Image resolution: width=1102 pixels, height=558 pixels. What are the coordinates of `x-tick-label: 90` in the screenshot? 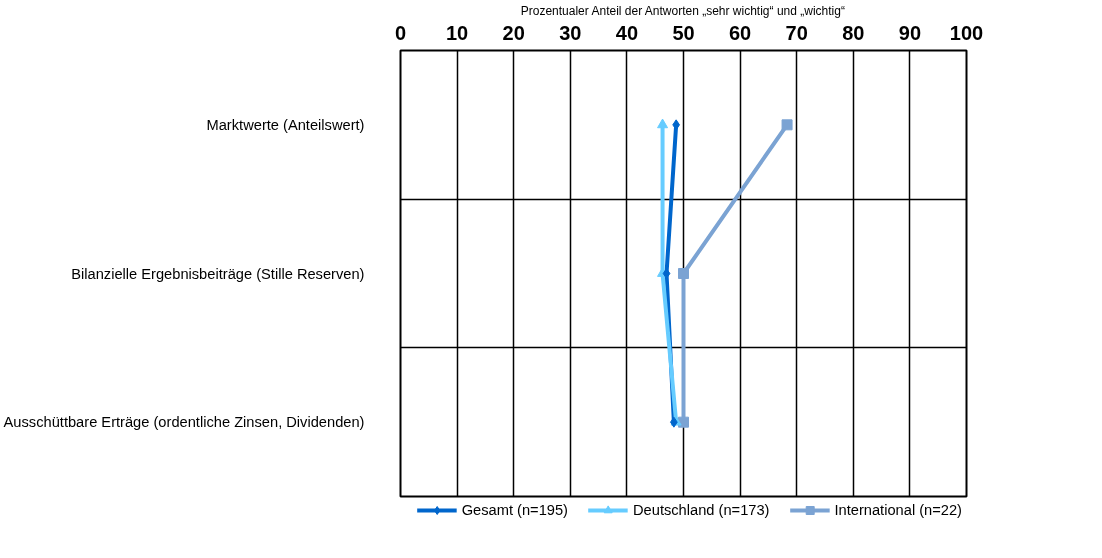 It's located at (910, 32).